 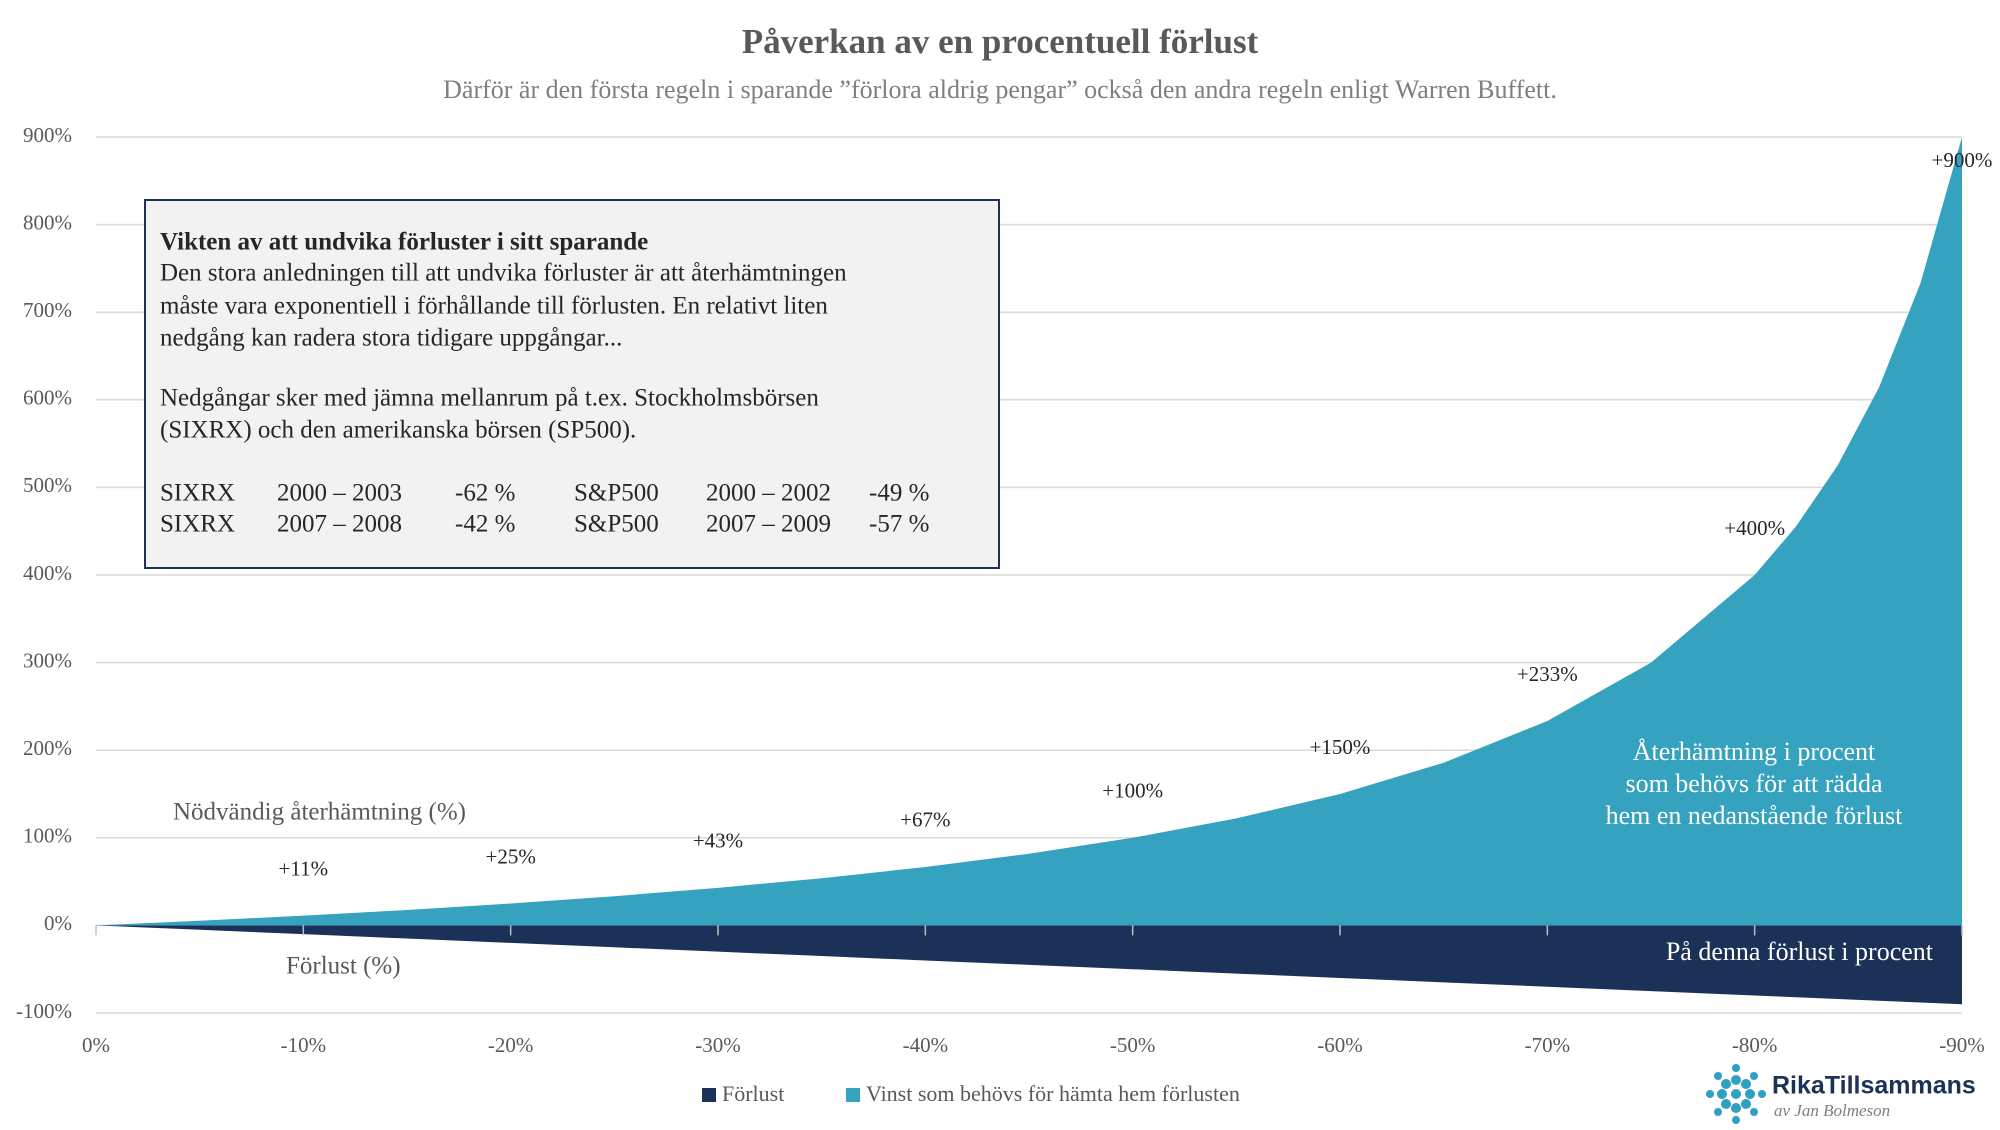 I want to click on x-tick-label: -40%, so click(x=926, y=1045).